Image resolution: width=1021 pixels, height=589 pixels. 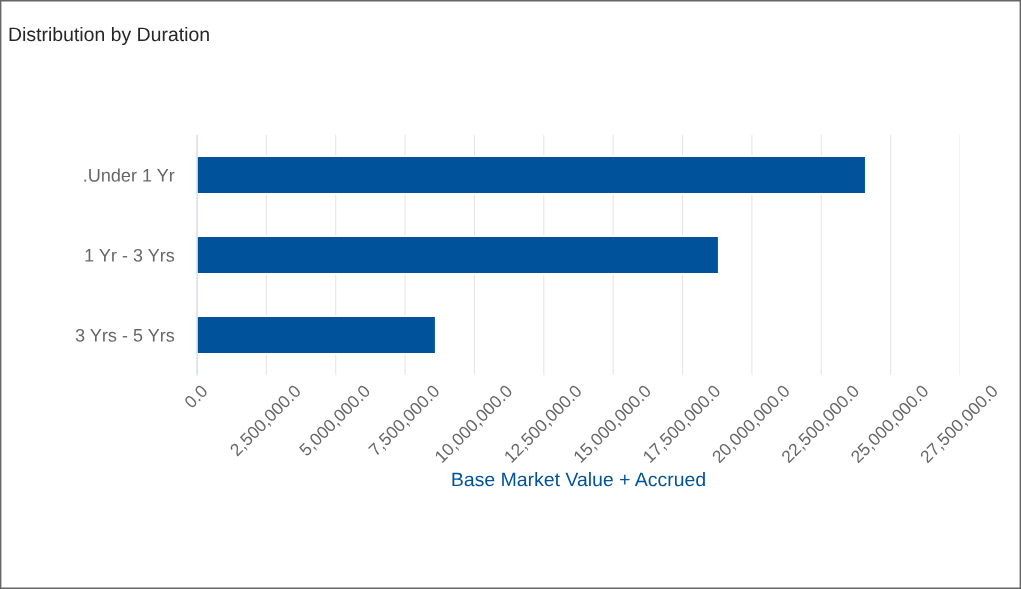 What do you see at coordinates (109, 36) in the screenshot?
I see `chart-title: Distribution by Duration` at bounding box center [109, 36].